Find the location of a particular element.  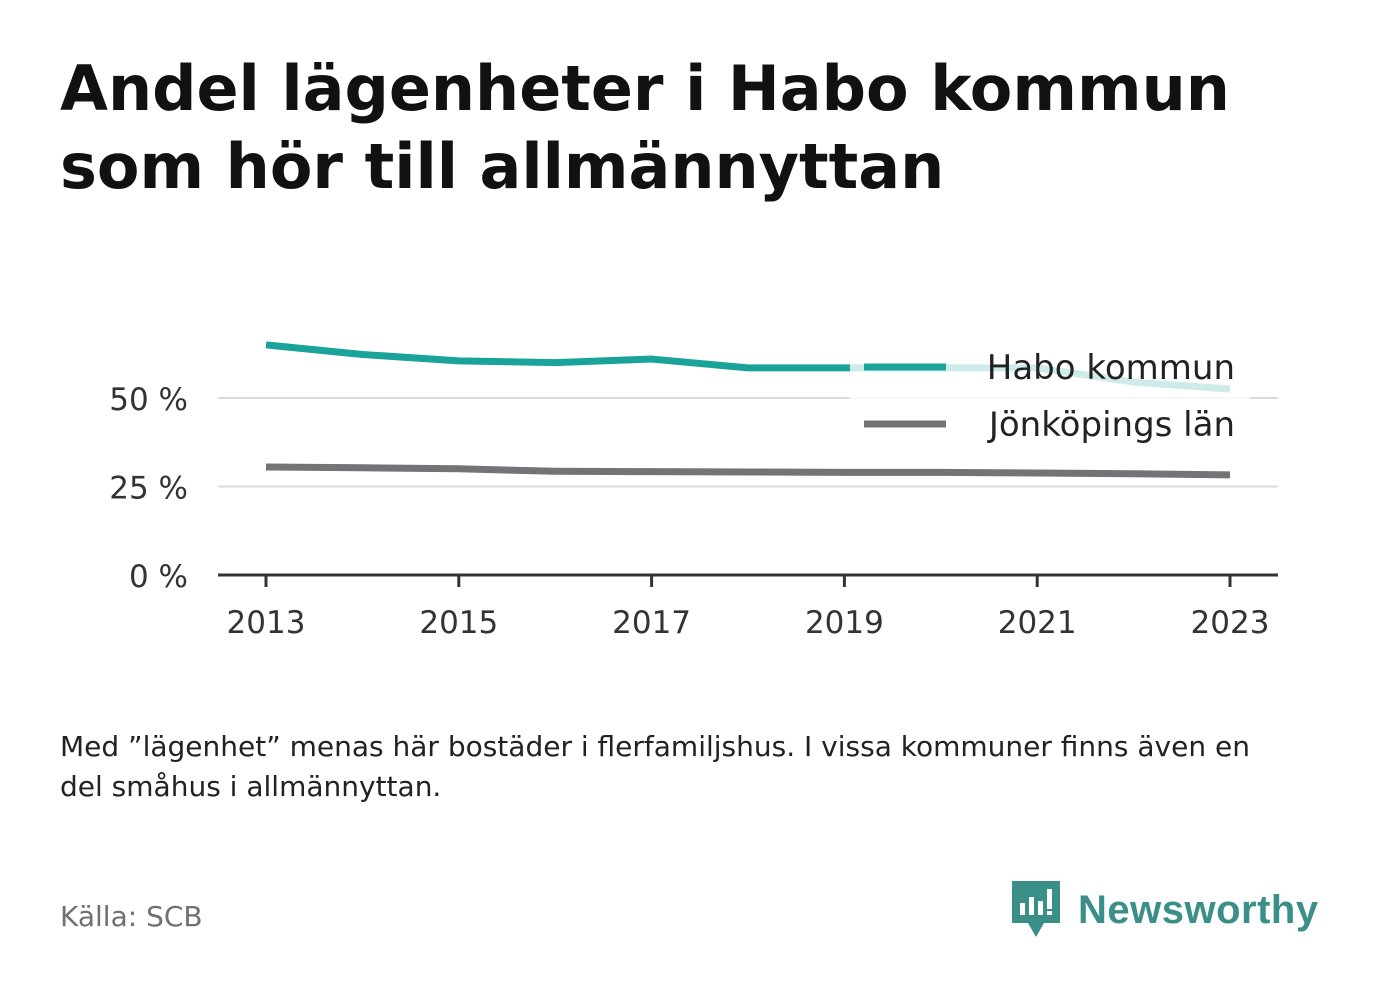

x-tick-label: 2013 is located at coordinates (266, 623).